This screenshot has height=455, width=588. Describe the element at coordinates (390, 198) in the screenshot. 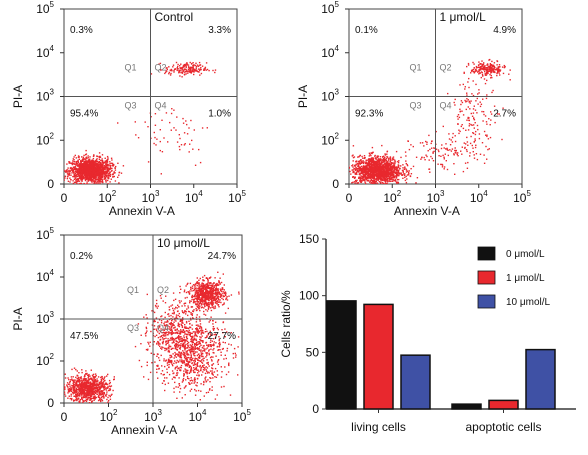

I see `x-tick-label-base: 10` at that location.